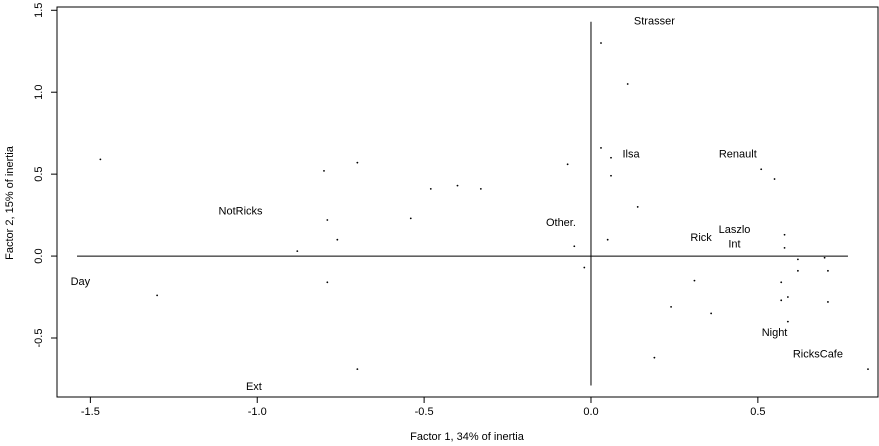  Describe the element at coordinates (735, 230) in the screenshot. I see `point-label: Laszlo` at that location.